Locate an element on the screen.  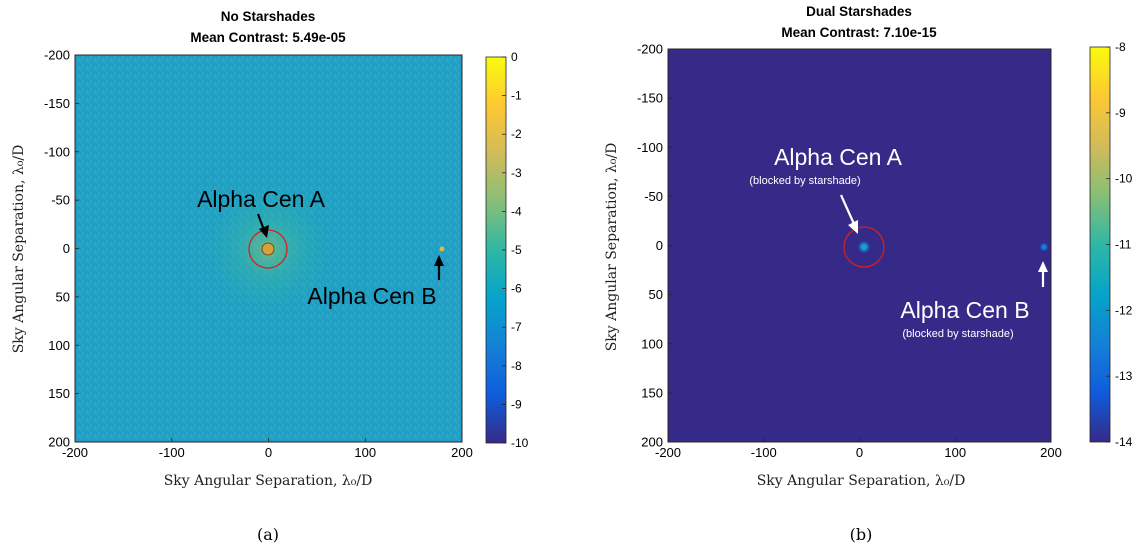
panel-a-x-tick-label: -200 is located at coordinates (75, 452).